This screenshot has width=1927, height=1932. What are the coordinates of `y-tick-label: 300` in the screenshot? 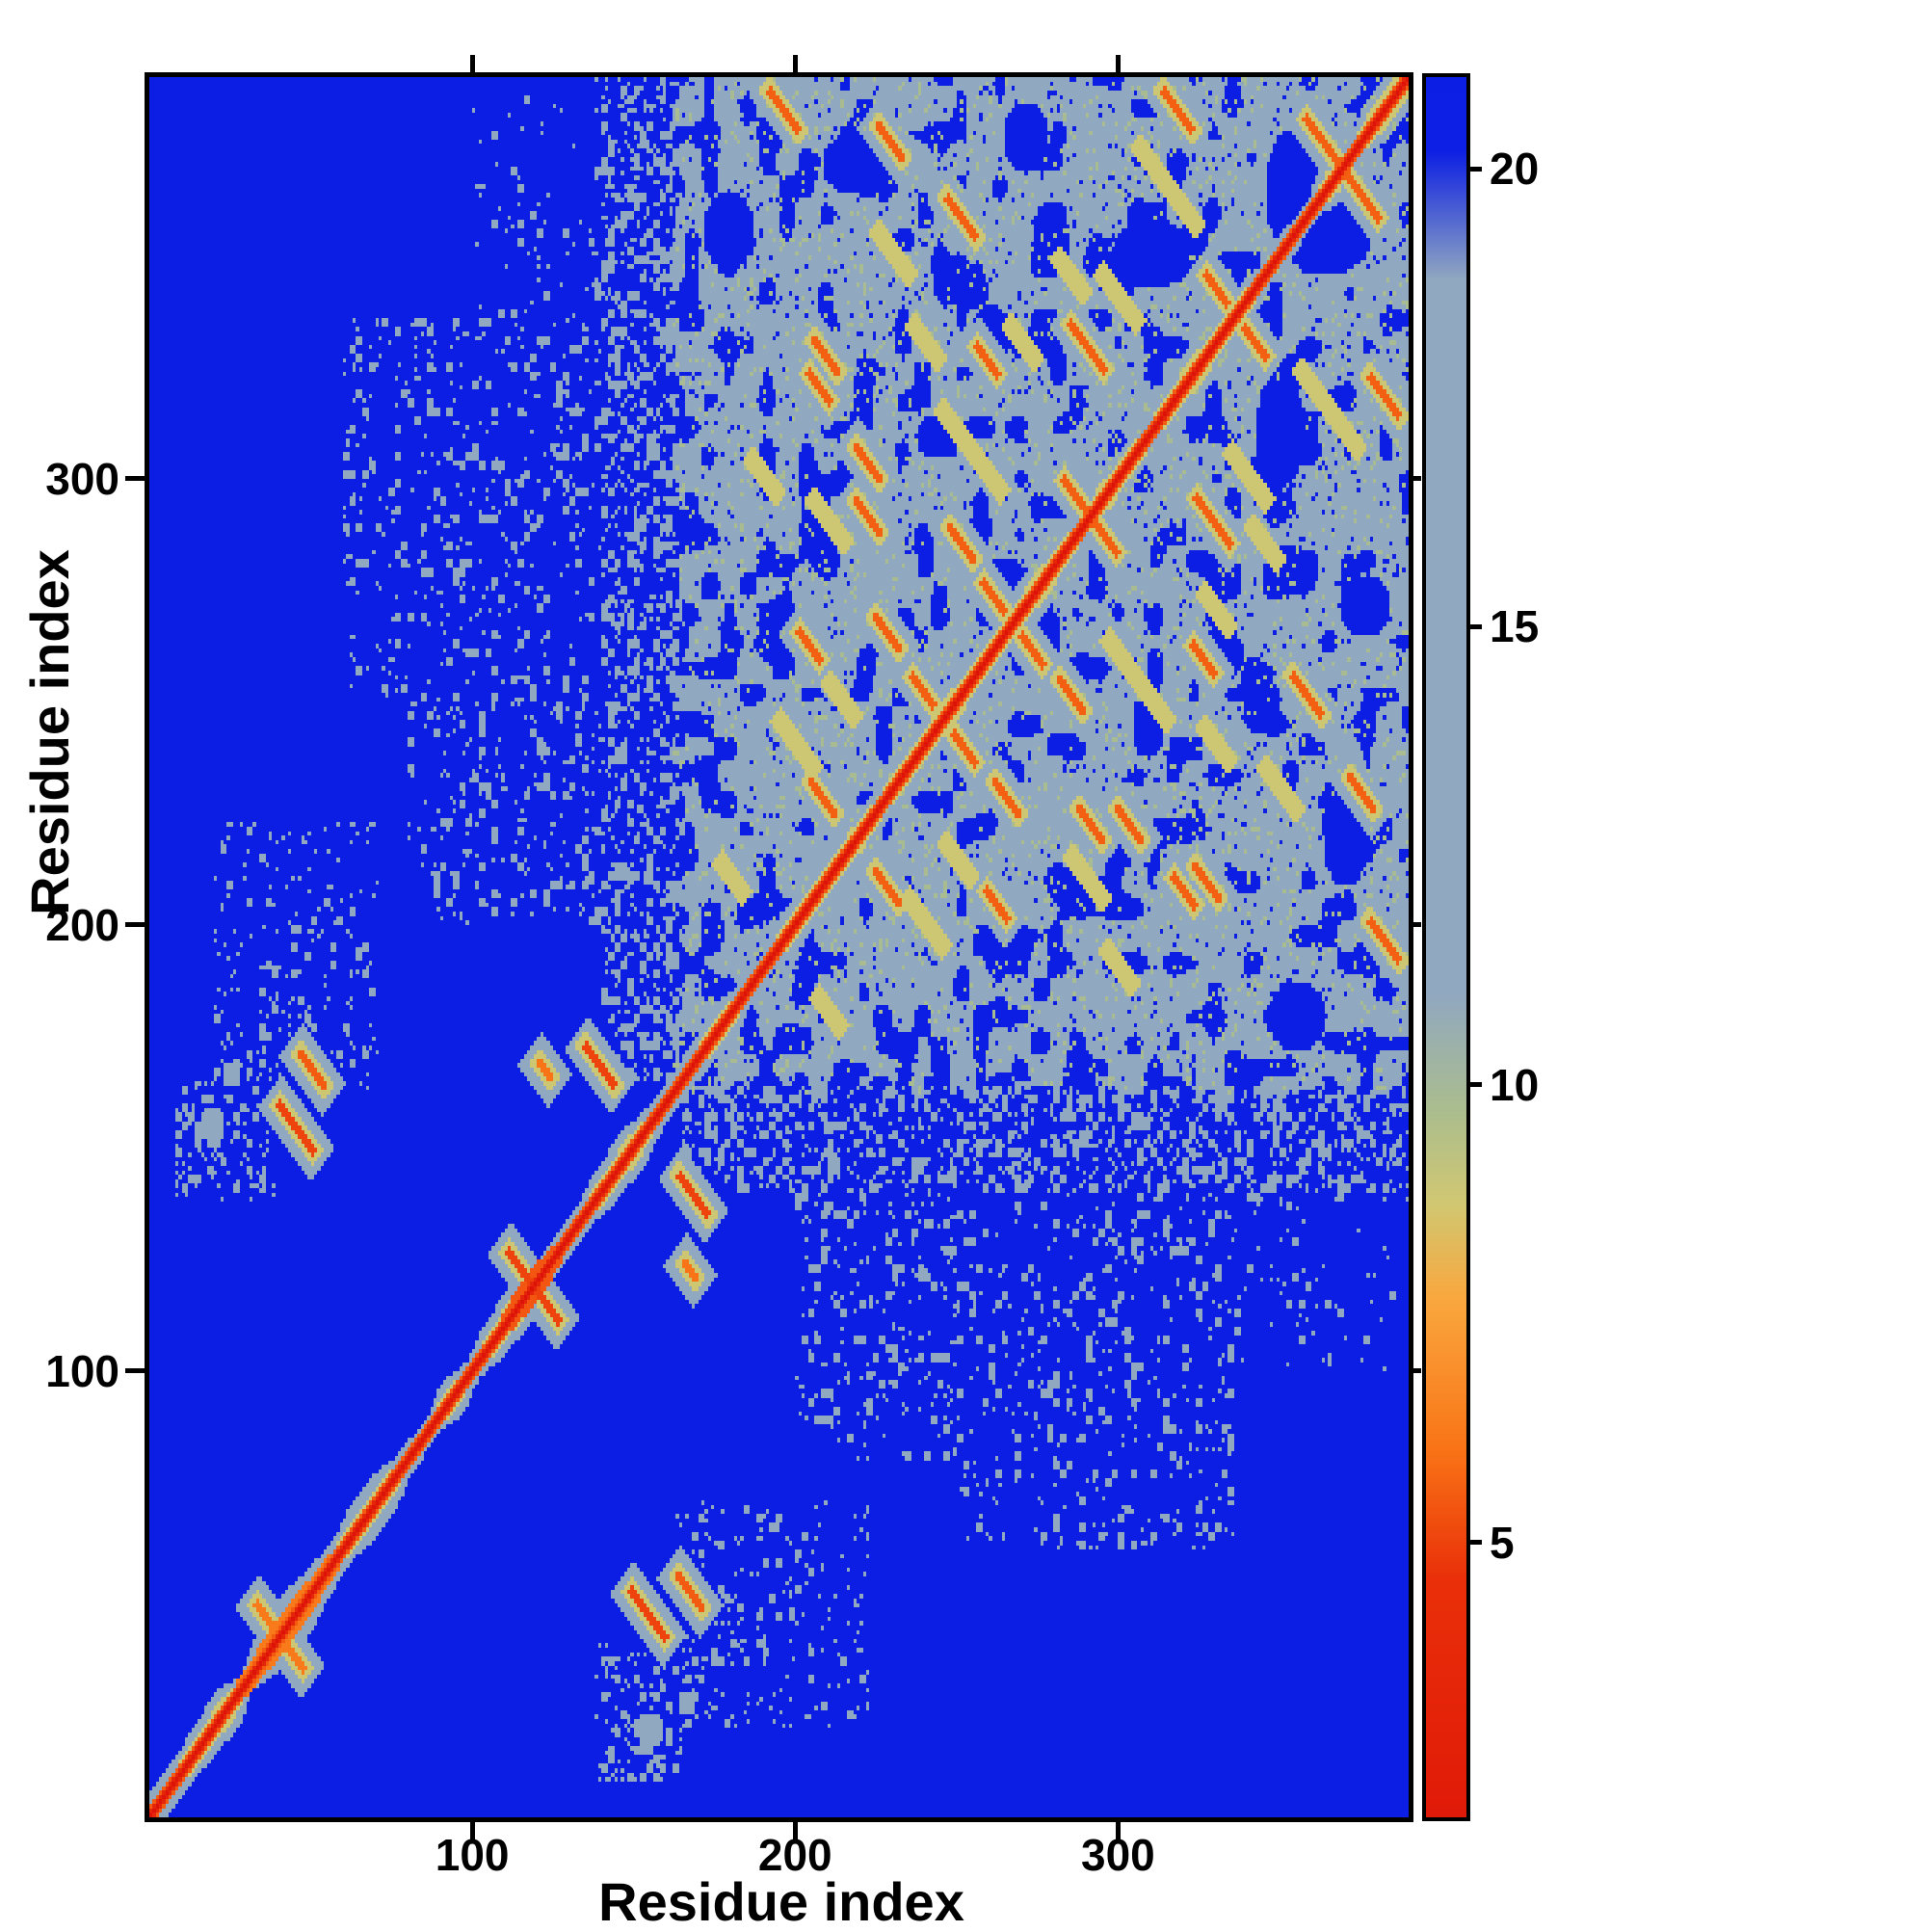 It's located at (82, 478).